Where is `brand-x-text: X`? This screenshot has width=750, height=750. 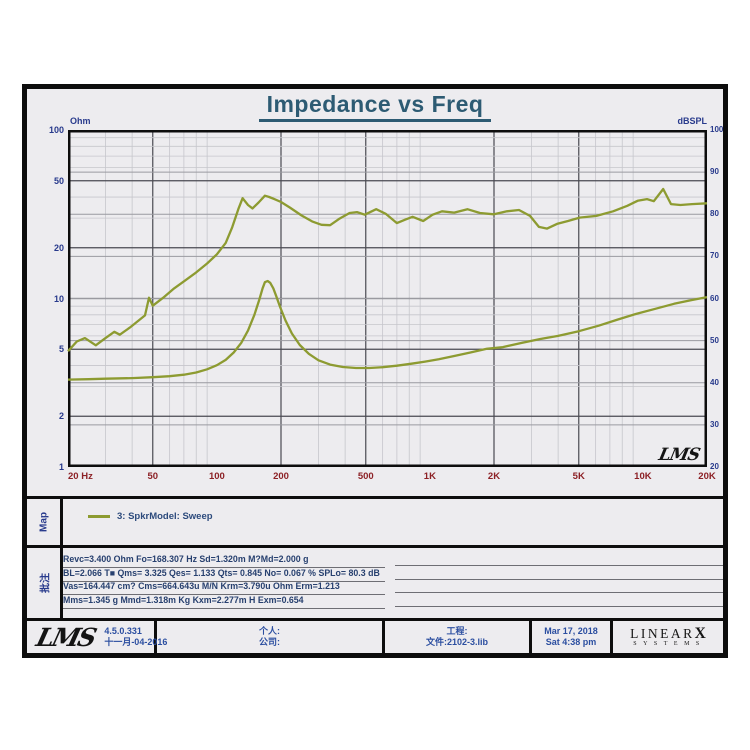
brand-x-text: X is located at coordinates (700, 633).